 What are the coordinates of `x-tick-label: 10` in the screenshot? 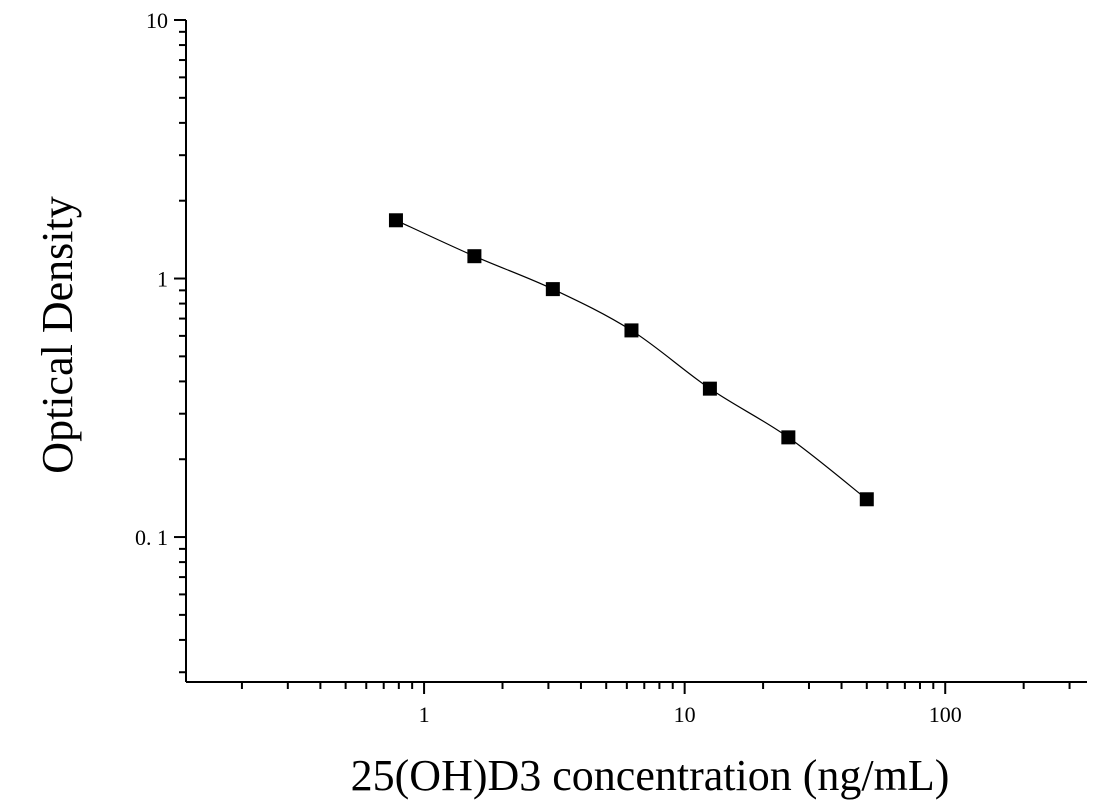 It's located at (685, 714).